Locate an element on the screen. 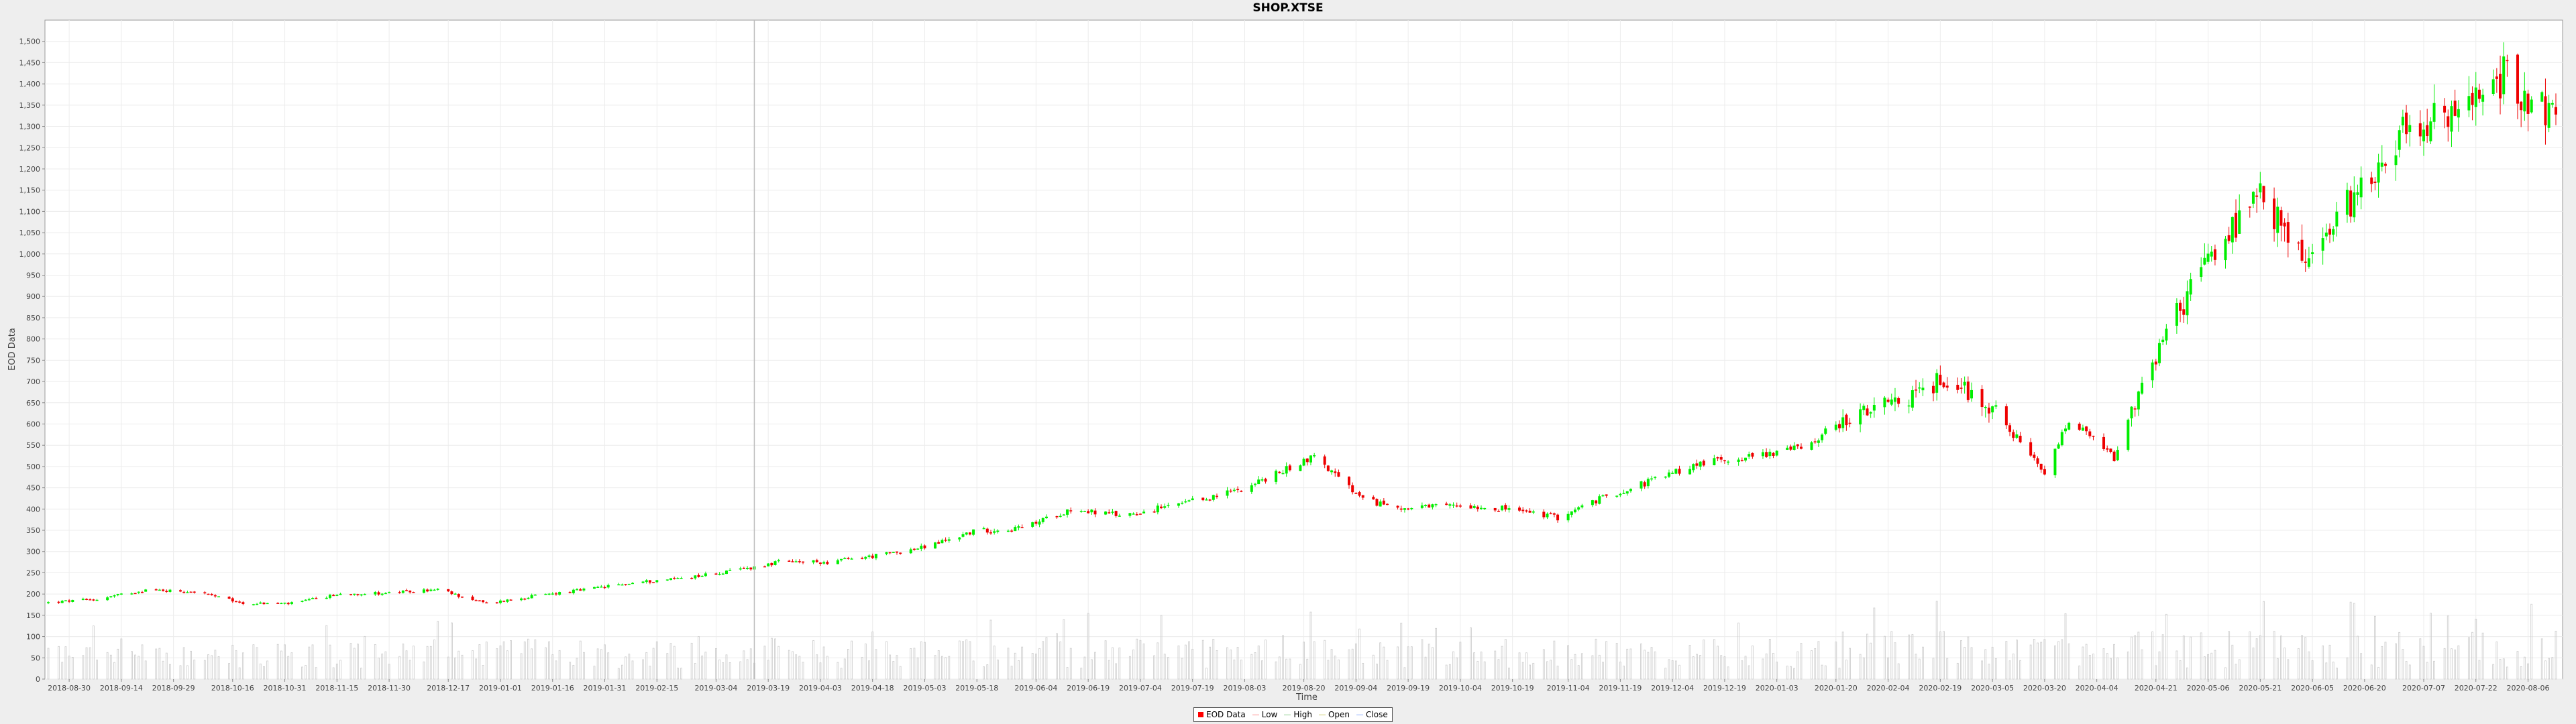 This screenshot has width=2576, height=724. x-tick-label: 2020-07-22 is located at coordinates (2476, 688).